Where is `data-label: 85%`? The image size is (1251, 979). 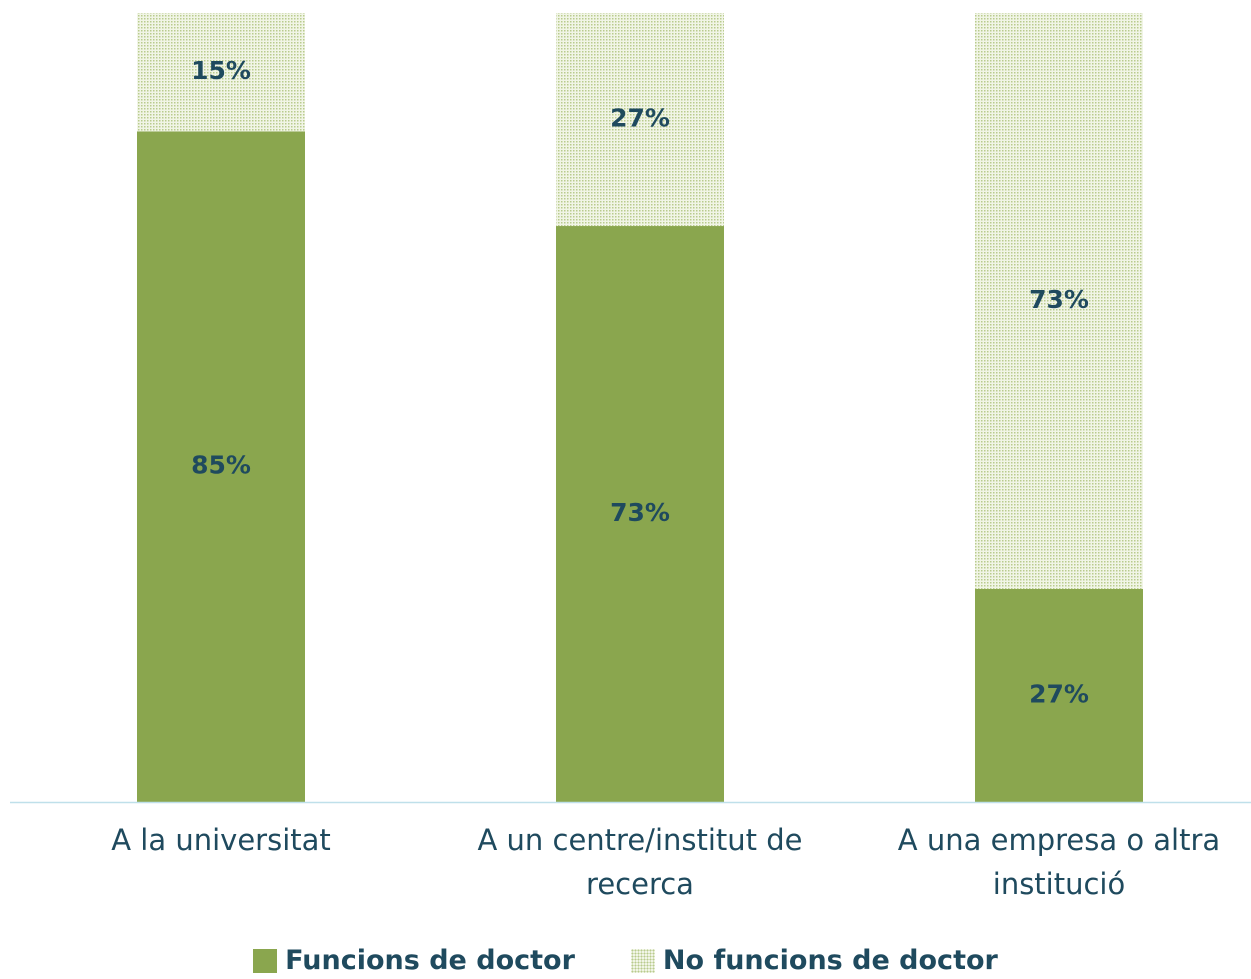 data-label: 85% is located at coordinates (221, 465).